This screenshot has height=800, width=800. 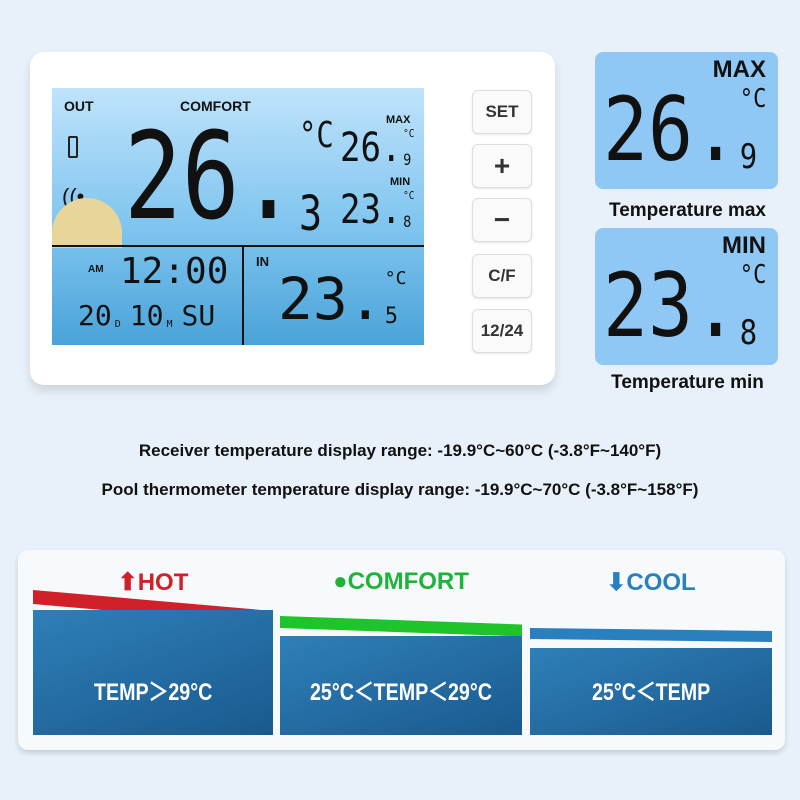 I want to click on cool-heading: ⬇COOL, so click(x=651, y=582).